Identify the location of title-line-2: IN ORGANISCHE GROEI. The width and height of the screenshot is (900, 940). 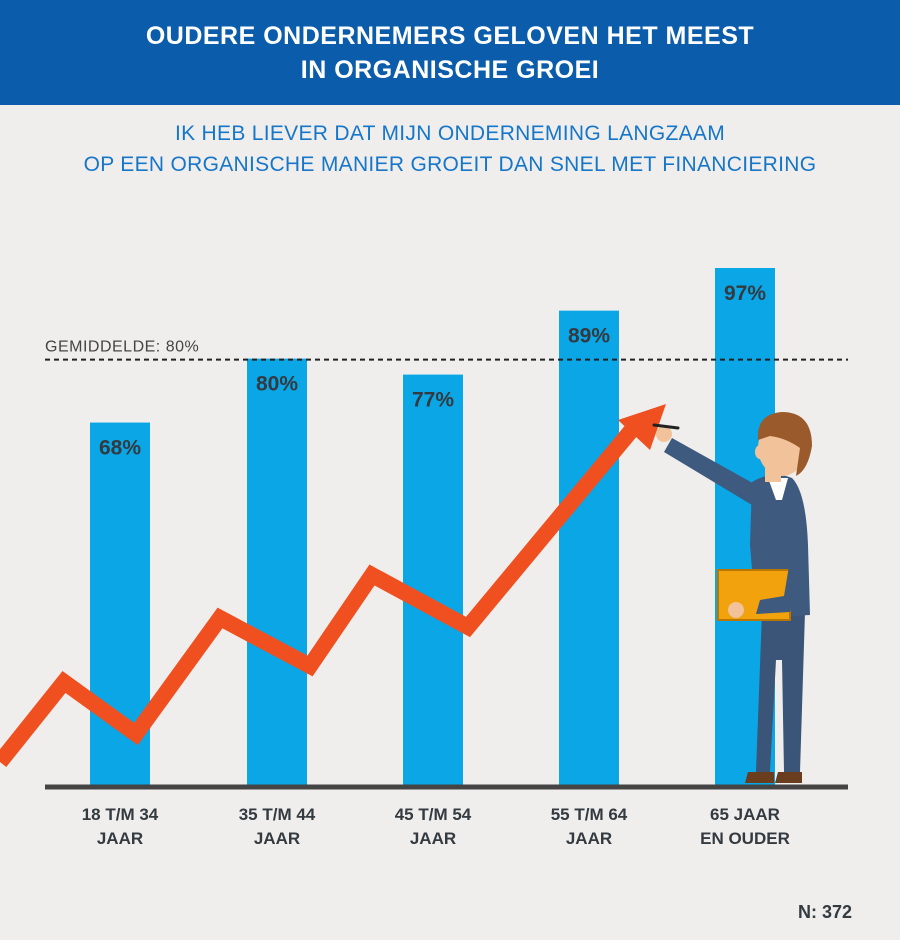
(450, 69).